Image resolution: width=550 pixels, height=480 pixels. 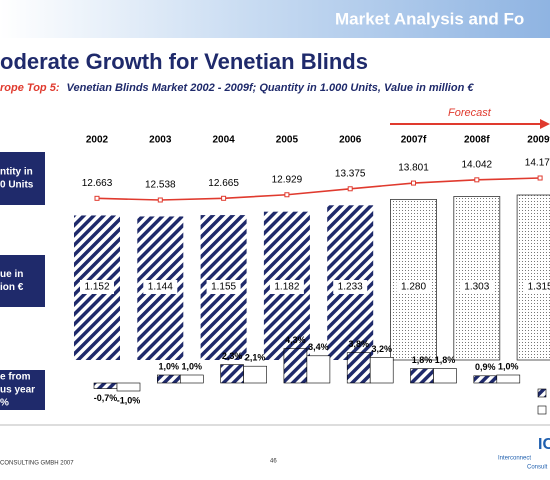 I want to click on quantity-label: 14.179, so click(x=537, y=163).